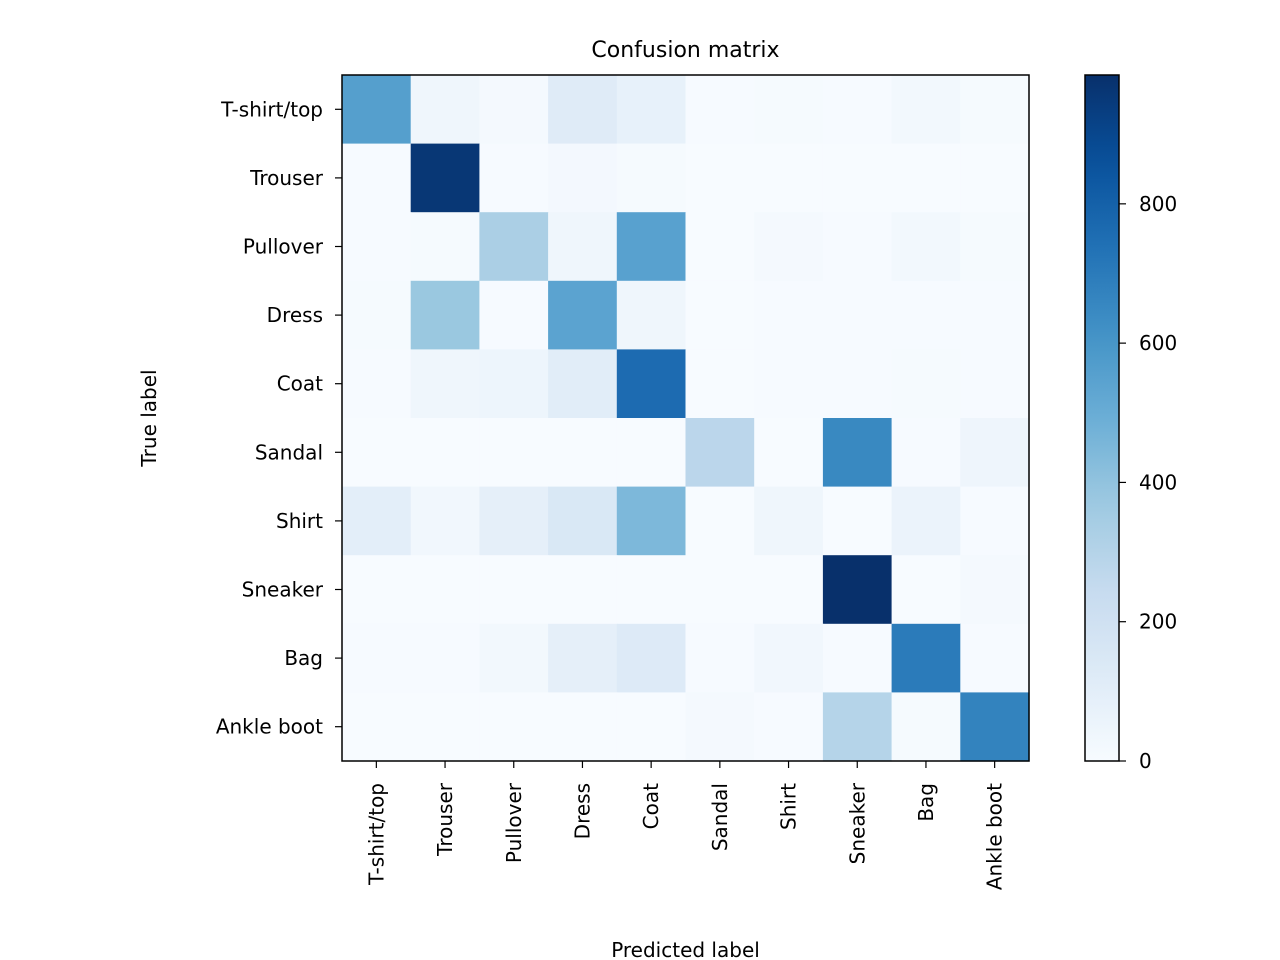  I want to click on y-tick-label: Shirt, so click(299, 521).